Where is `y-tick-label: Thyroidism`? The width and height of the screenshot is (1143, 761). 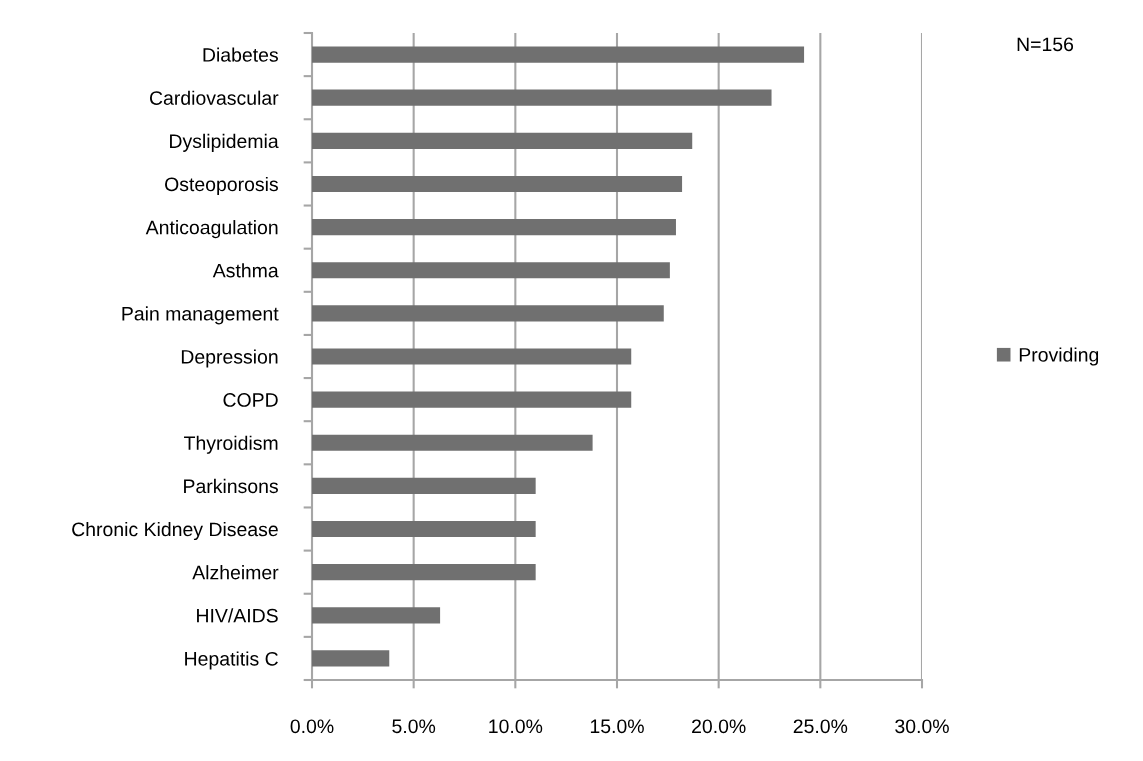 y-tick-label: Thyroidism is located at coordinates (231, 444).